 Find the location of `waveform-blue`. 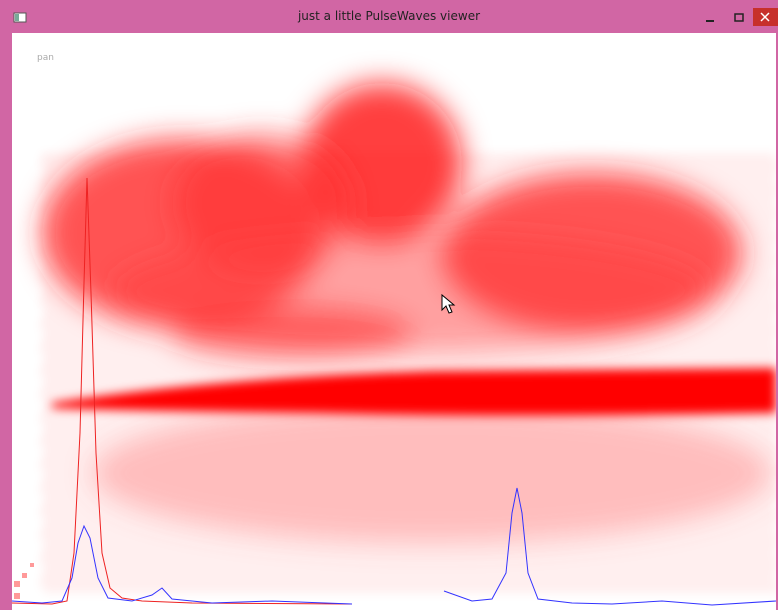

waveform-blue is located at coordinates (182, 564).